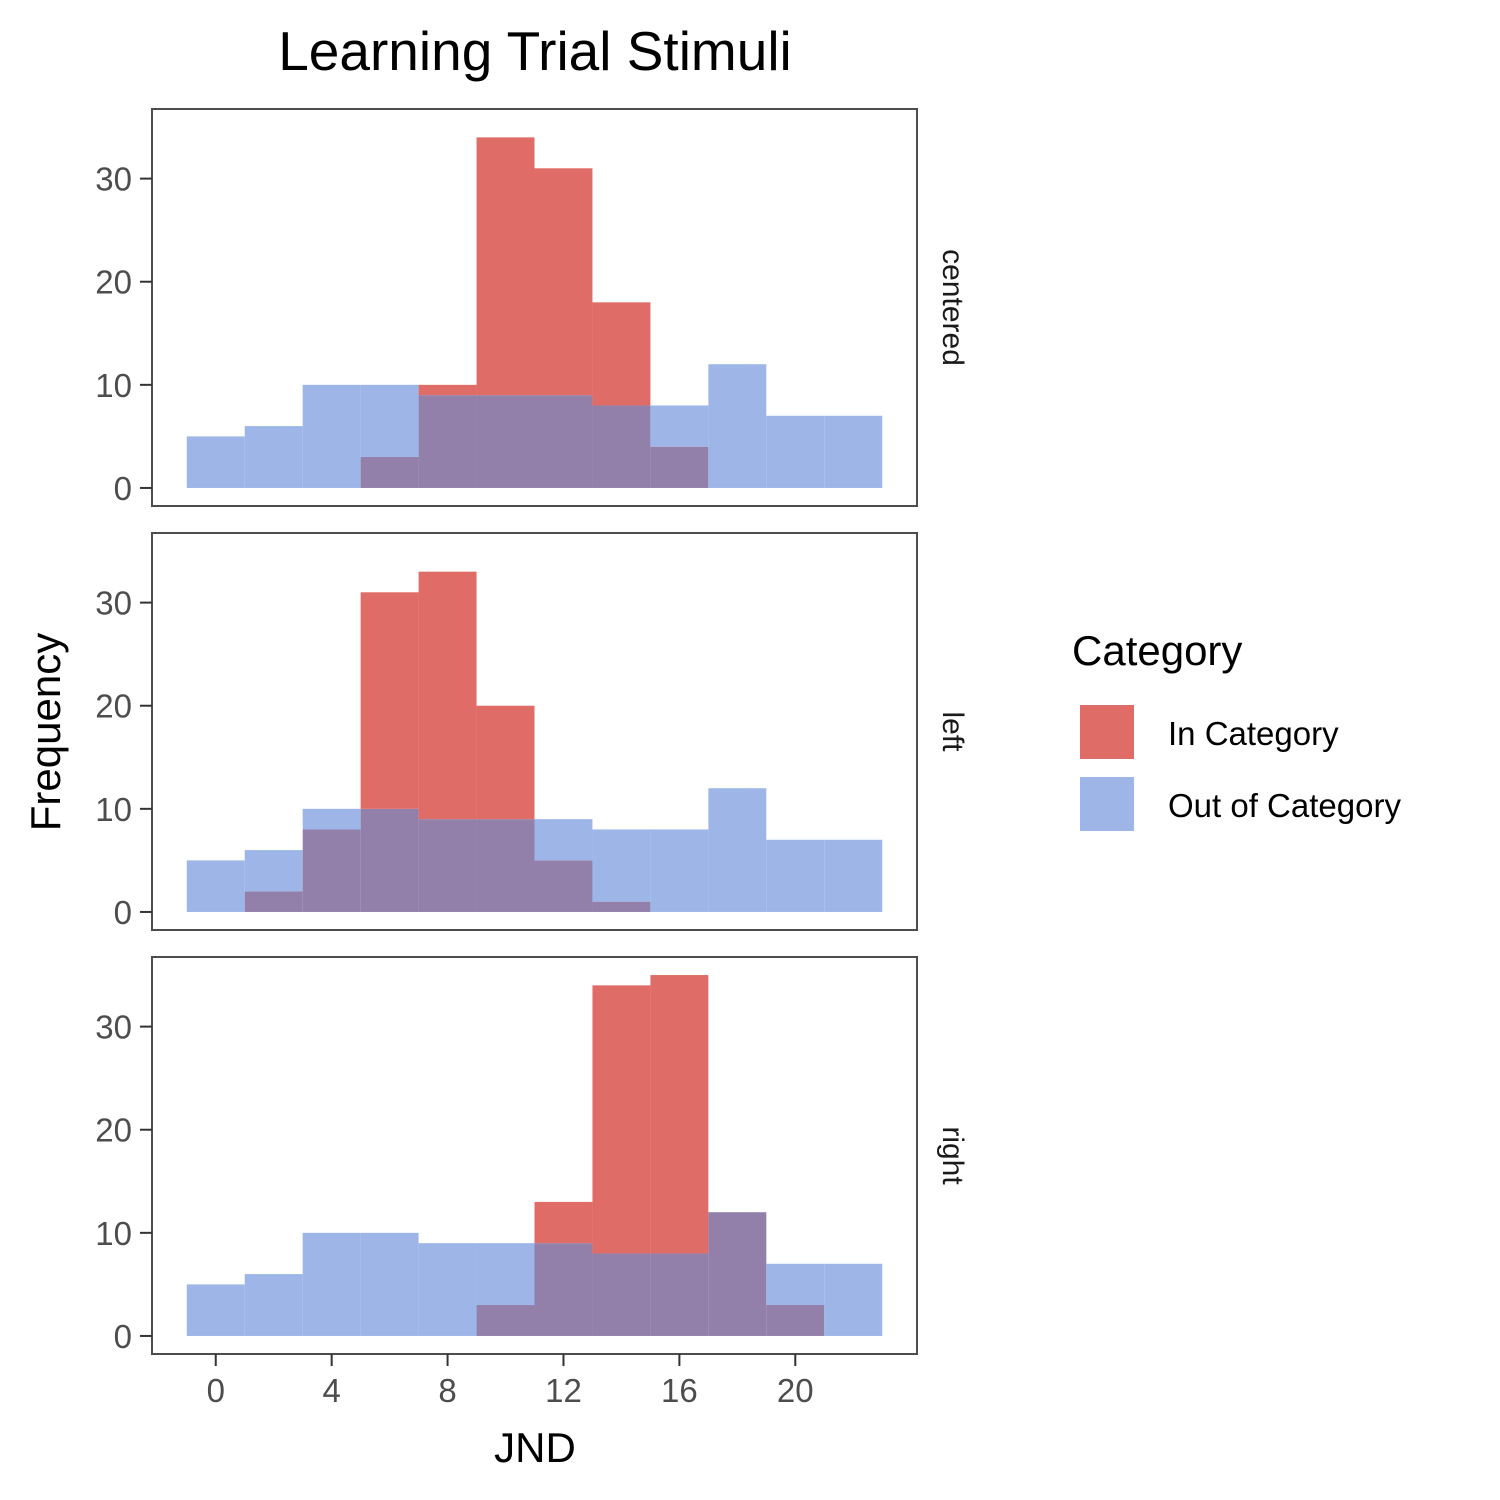  I want to click on legend-title: Category, so click(1157, 650).